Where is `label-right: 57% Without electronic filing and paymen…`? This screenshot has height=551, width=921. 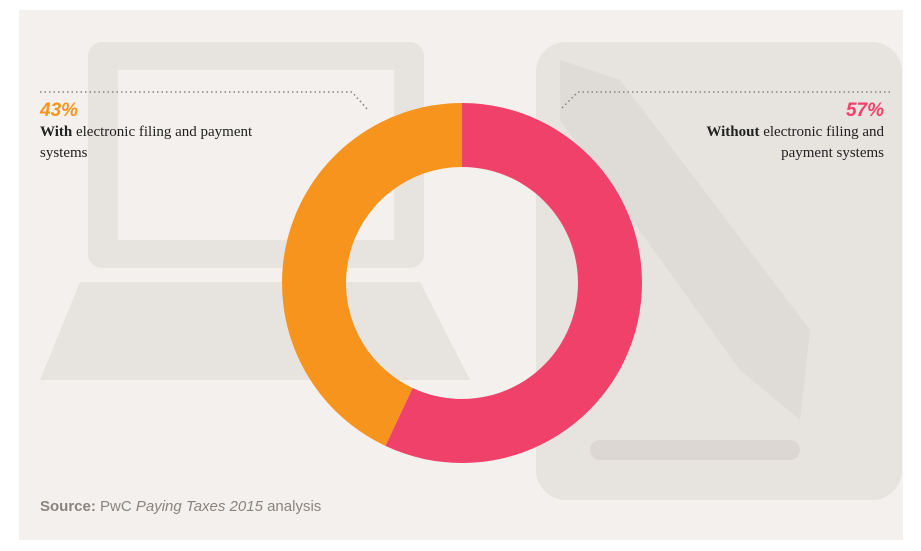
label-right: 57% Without electronic filing and paymen… is located at coordinates (778, 132).